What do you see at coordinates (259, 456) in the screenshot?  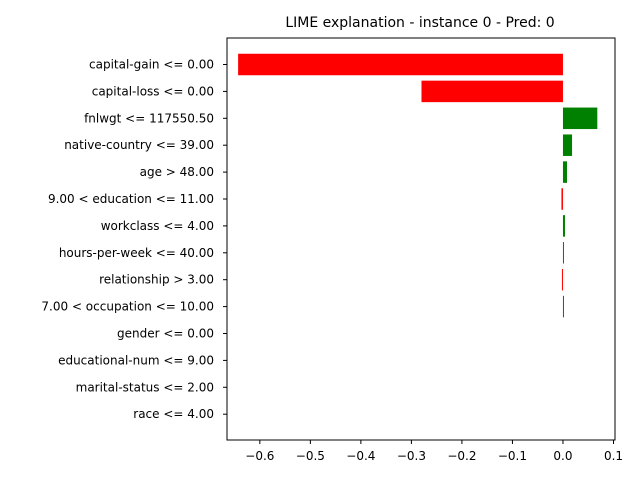 I see `x-tick-label: −0.6` at bounding box center [259, 456].